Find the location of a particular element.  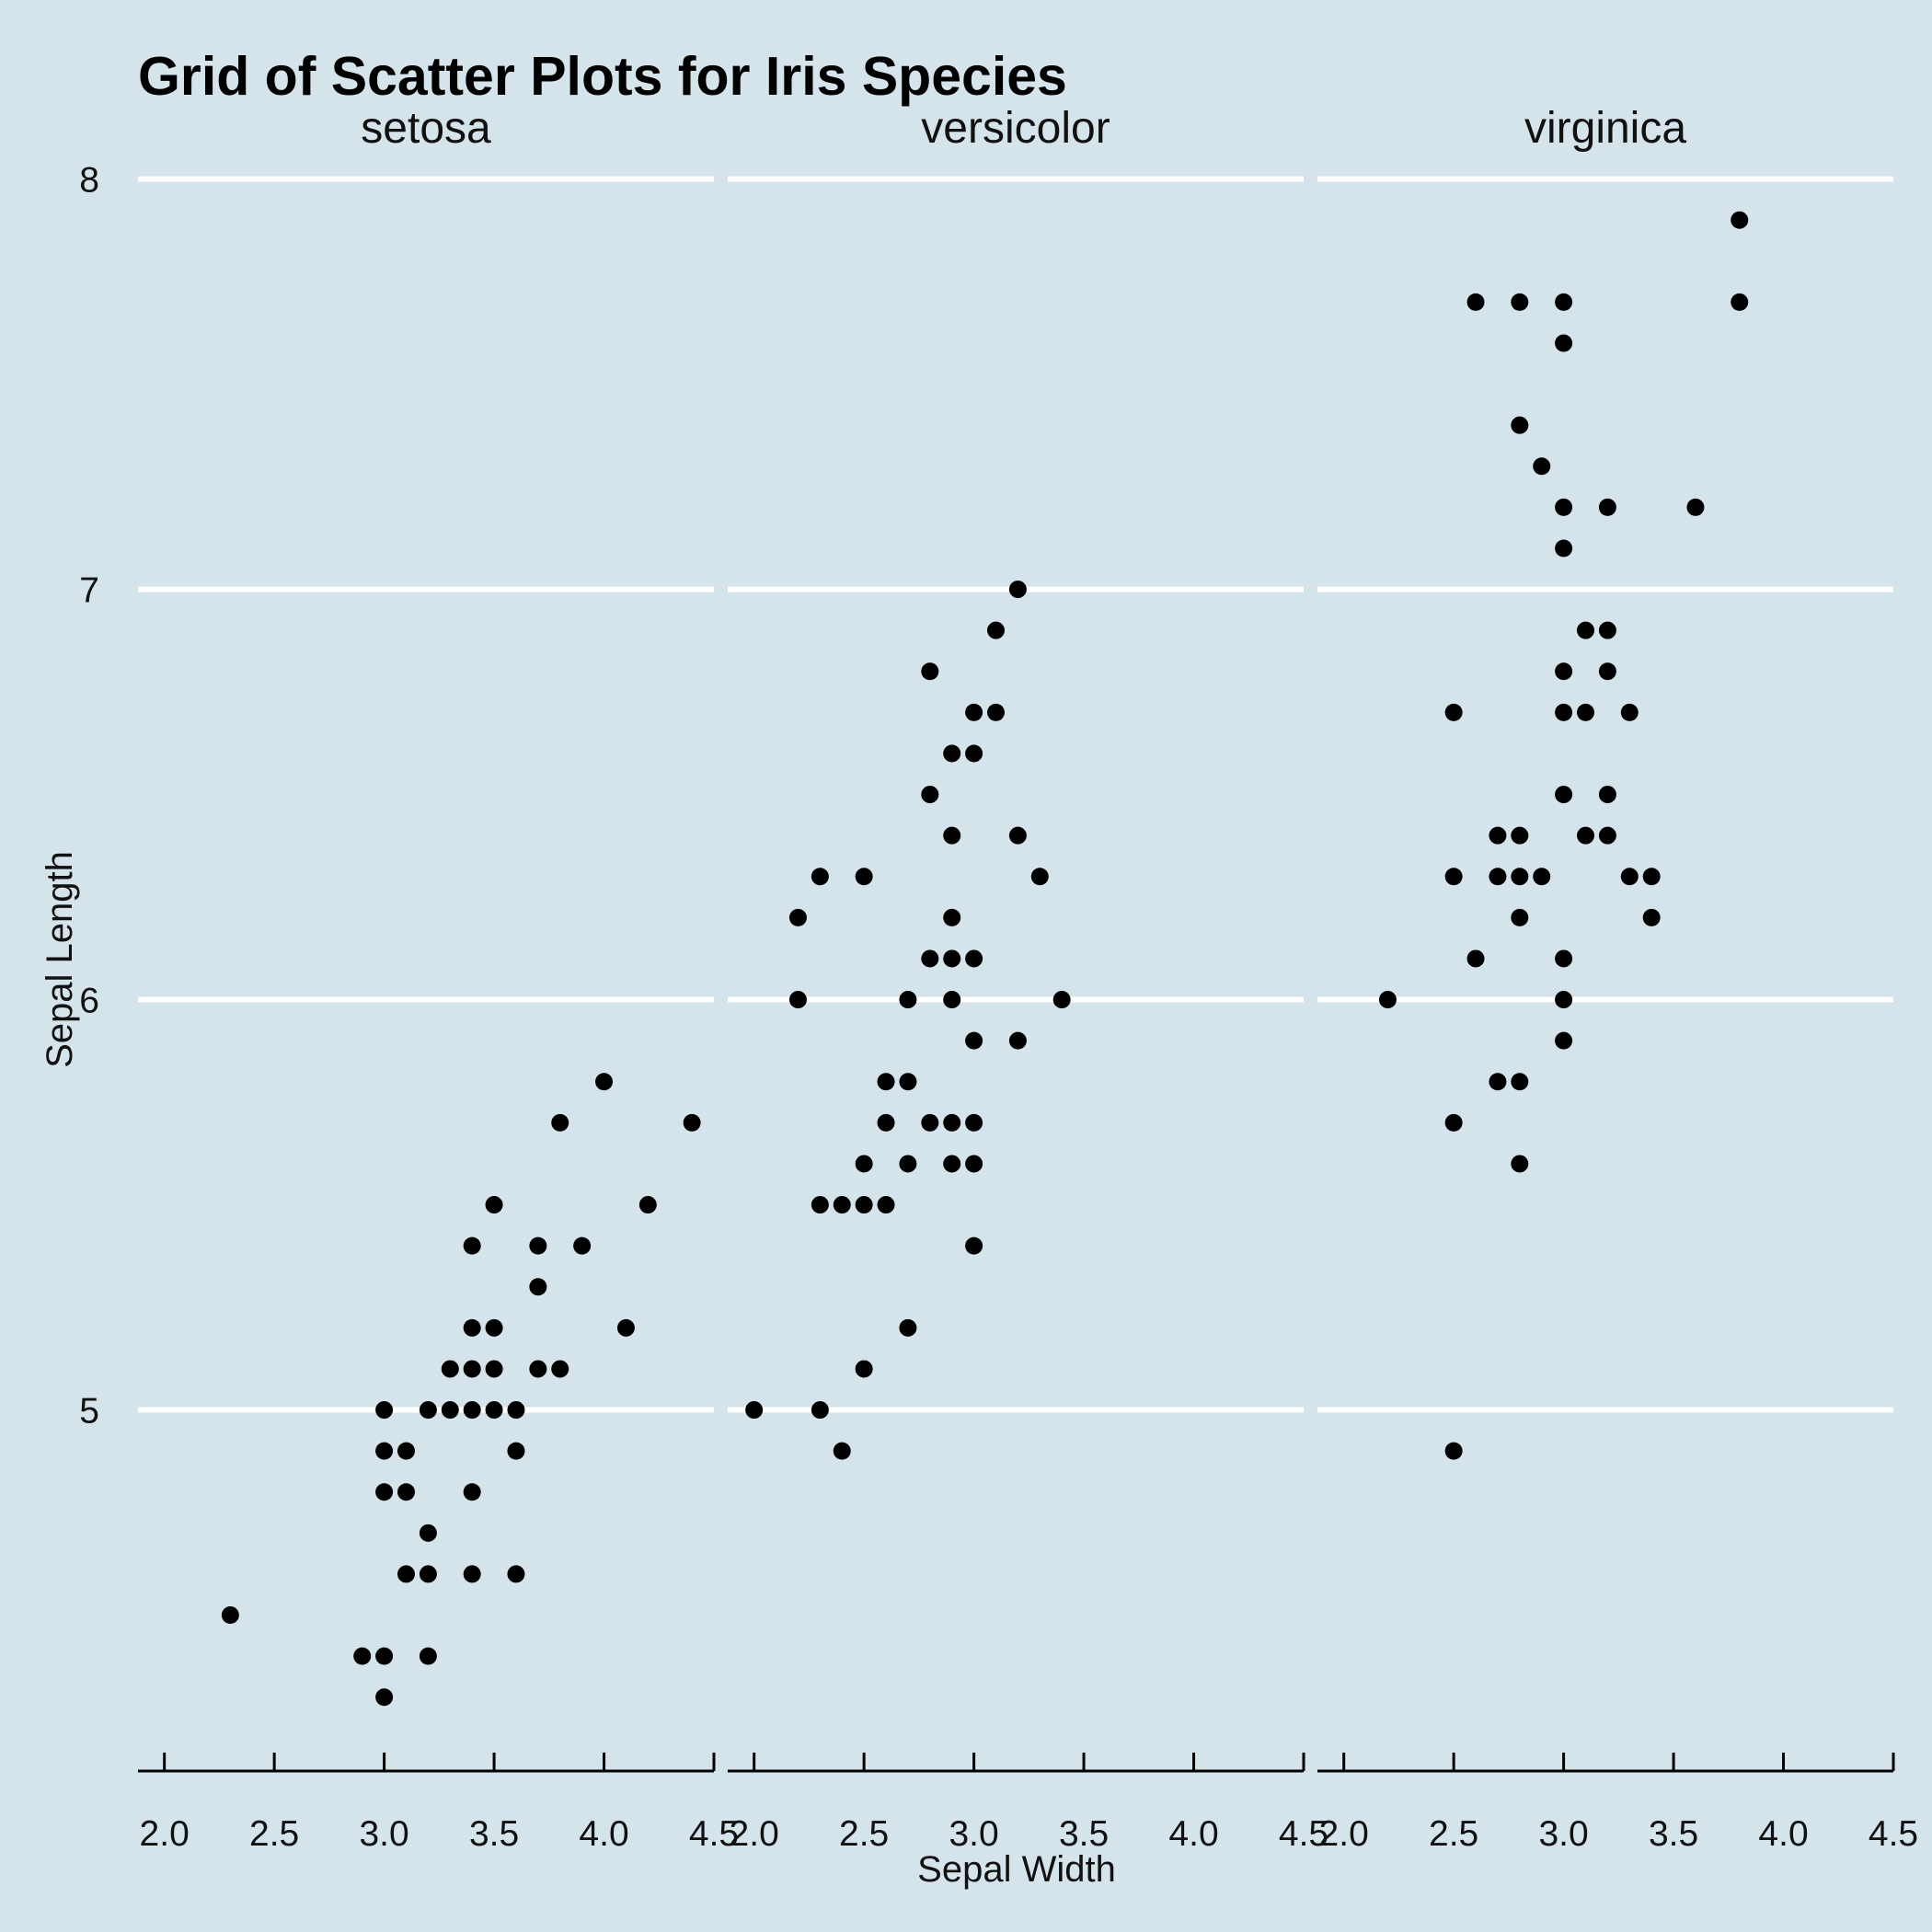

x-axis-title: Sepal Width is located at coordinates (1016, 1869).